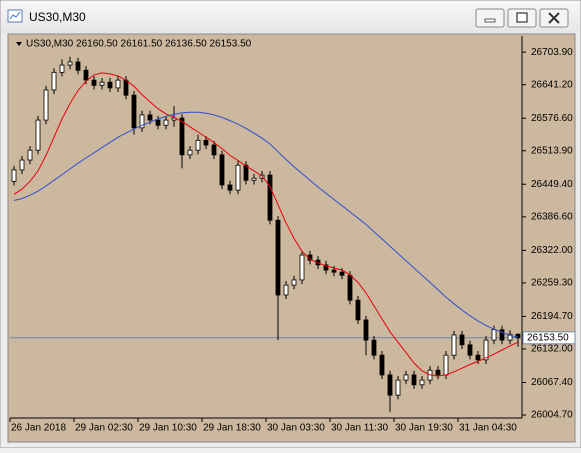 The image size is (581, 453). Describe the element at coordinates (552, 250) in the screenshot. I see `y-tick-label: 26322.00` at that location.